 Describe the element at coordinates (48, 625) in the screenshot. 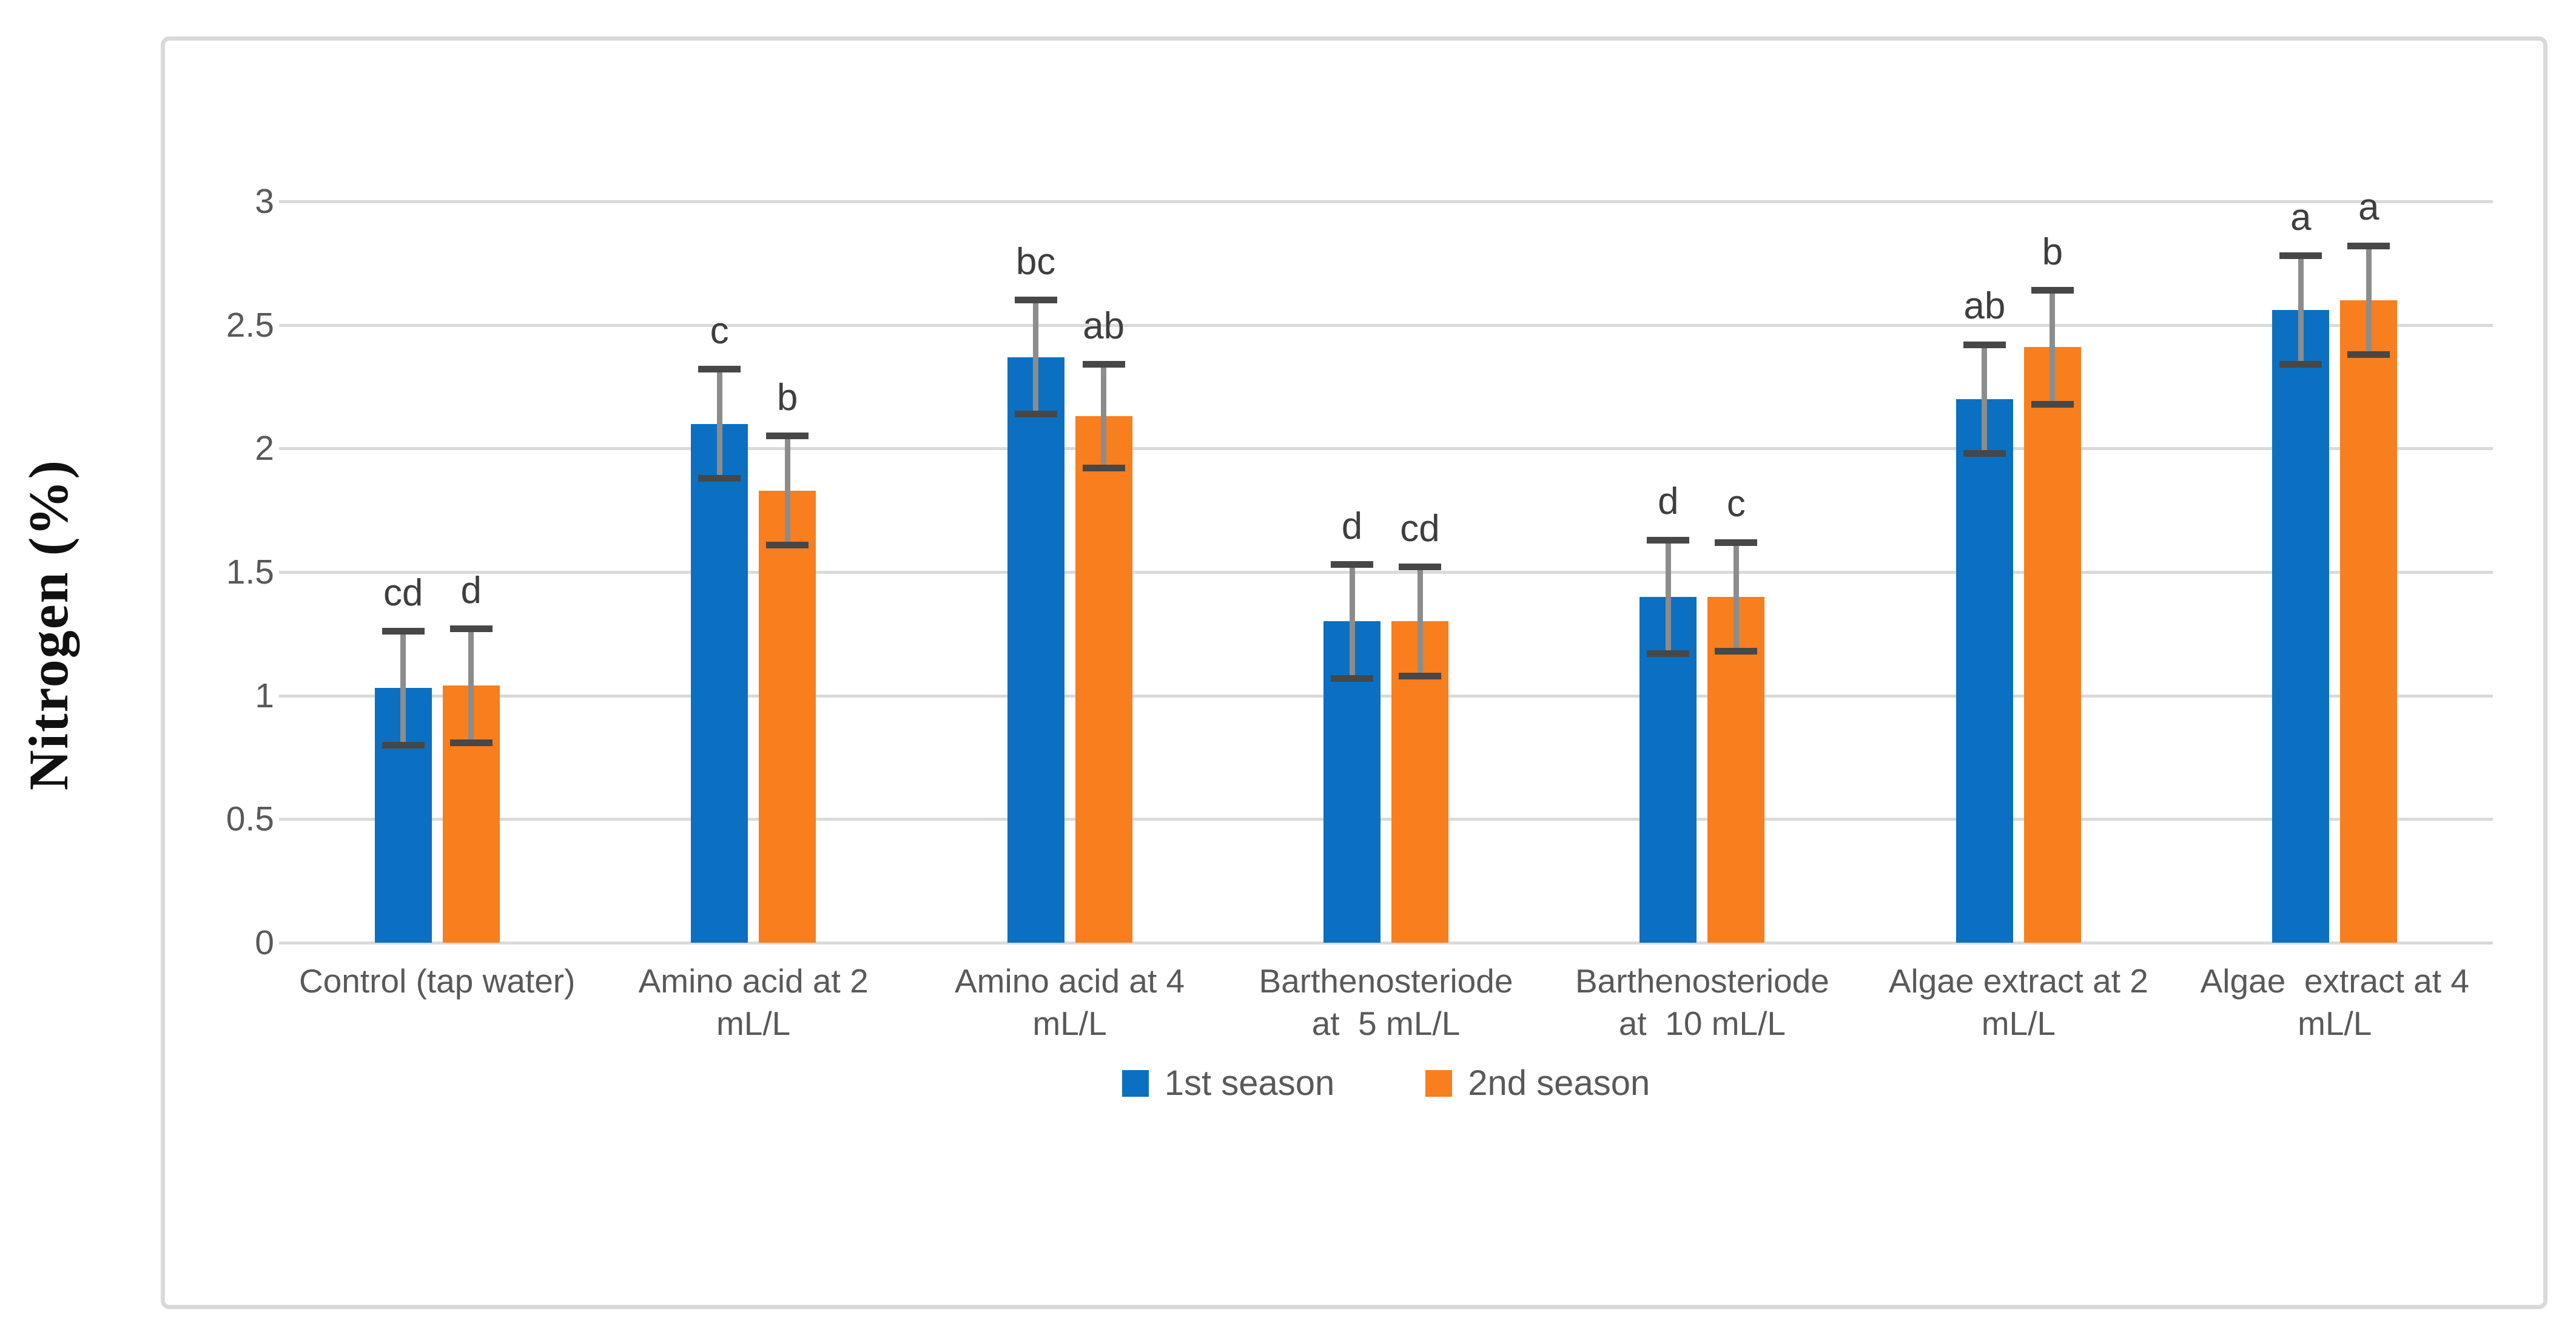

I see `y-axis-title: Nitrogen (%)` at that location.